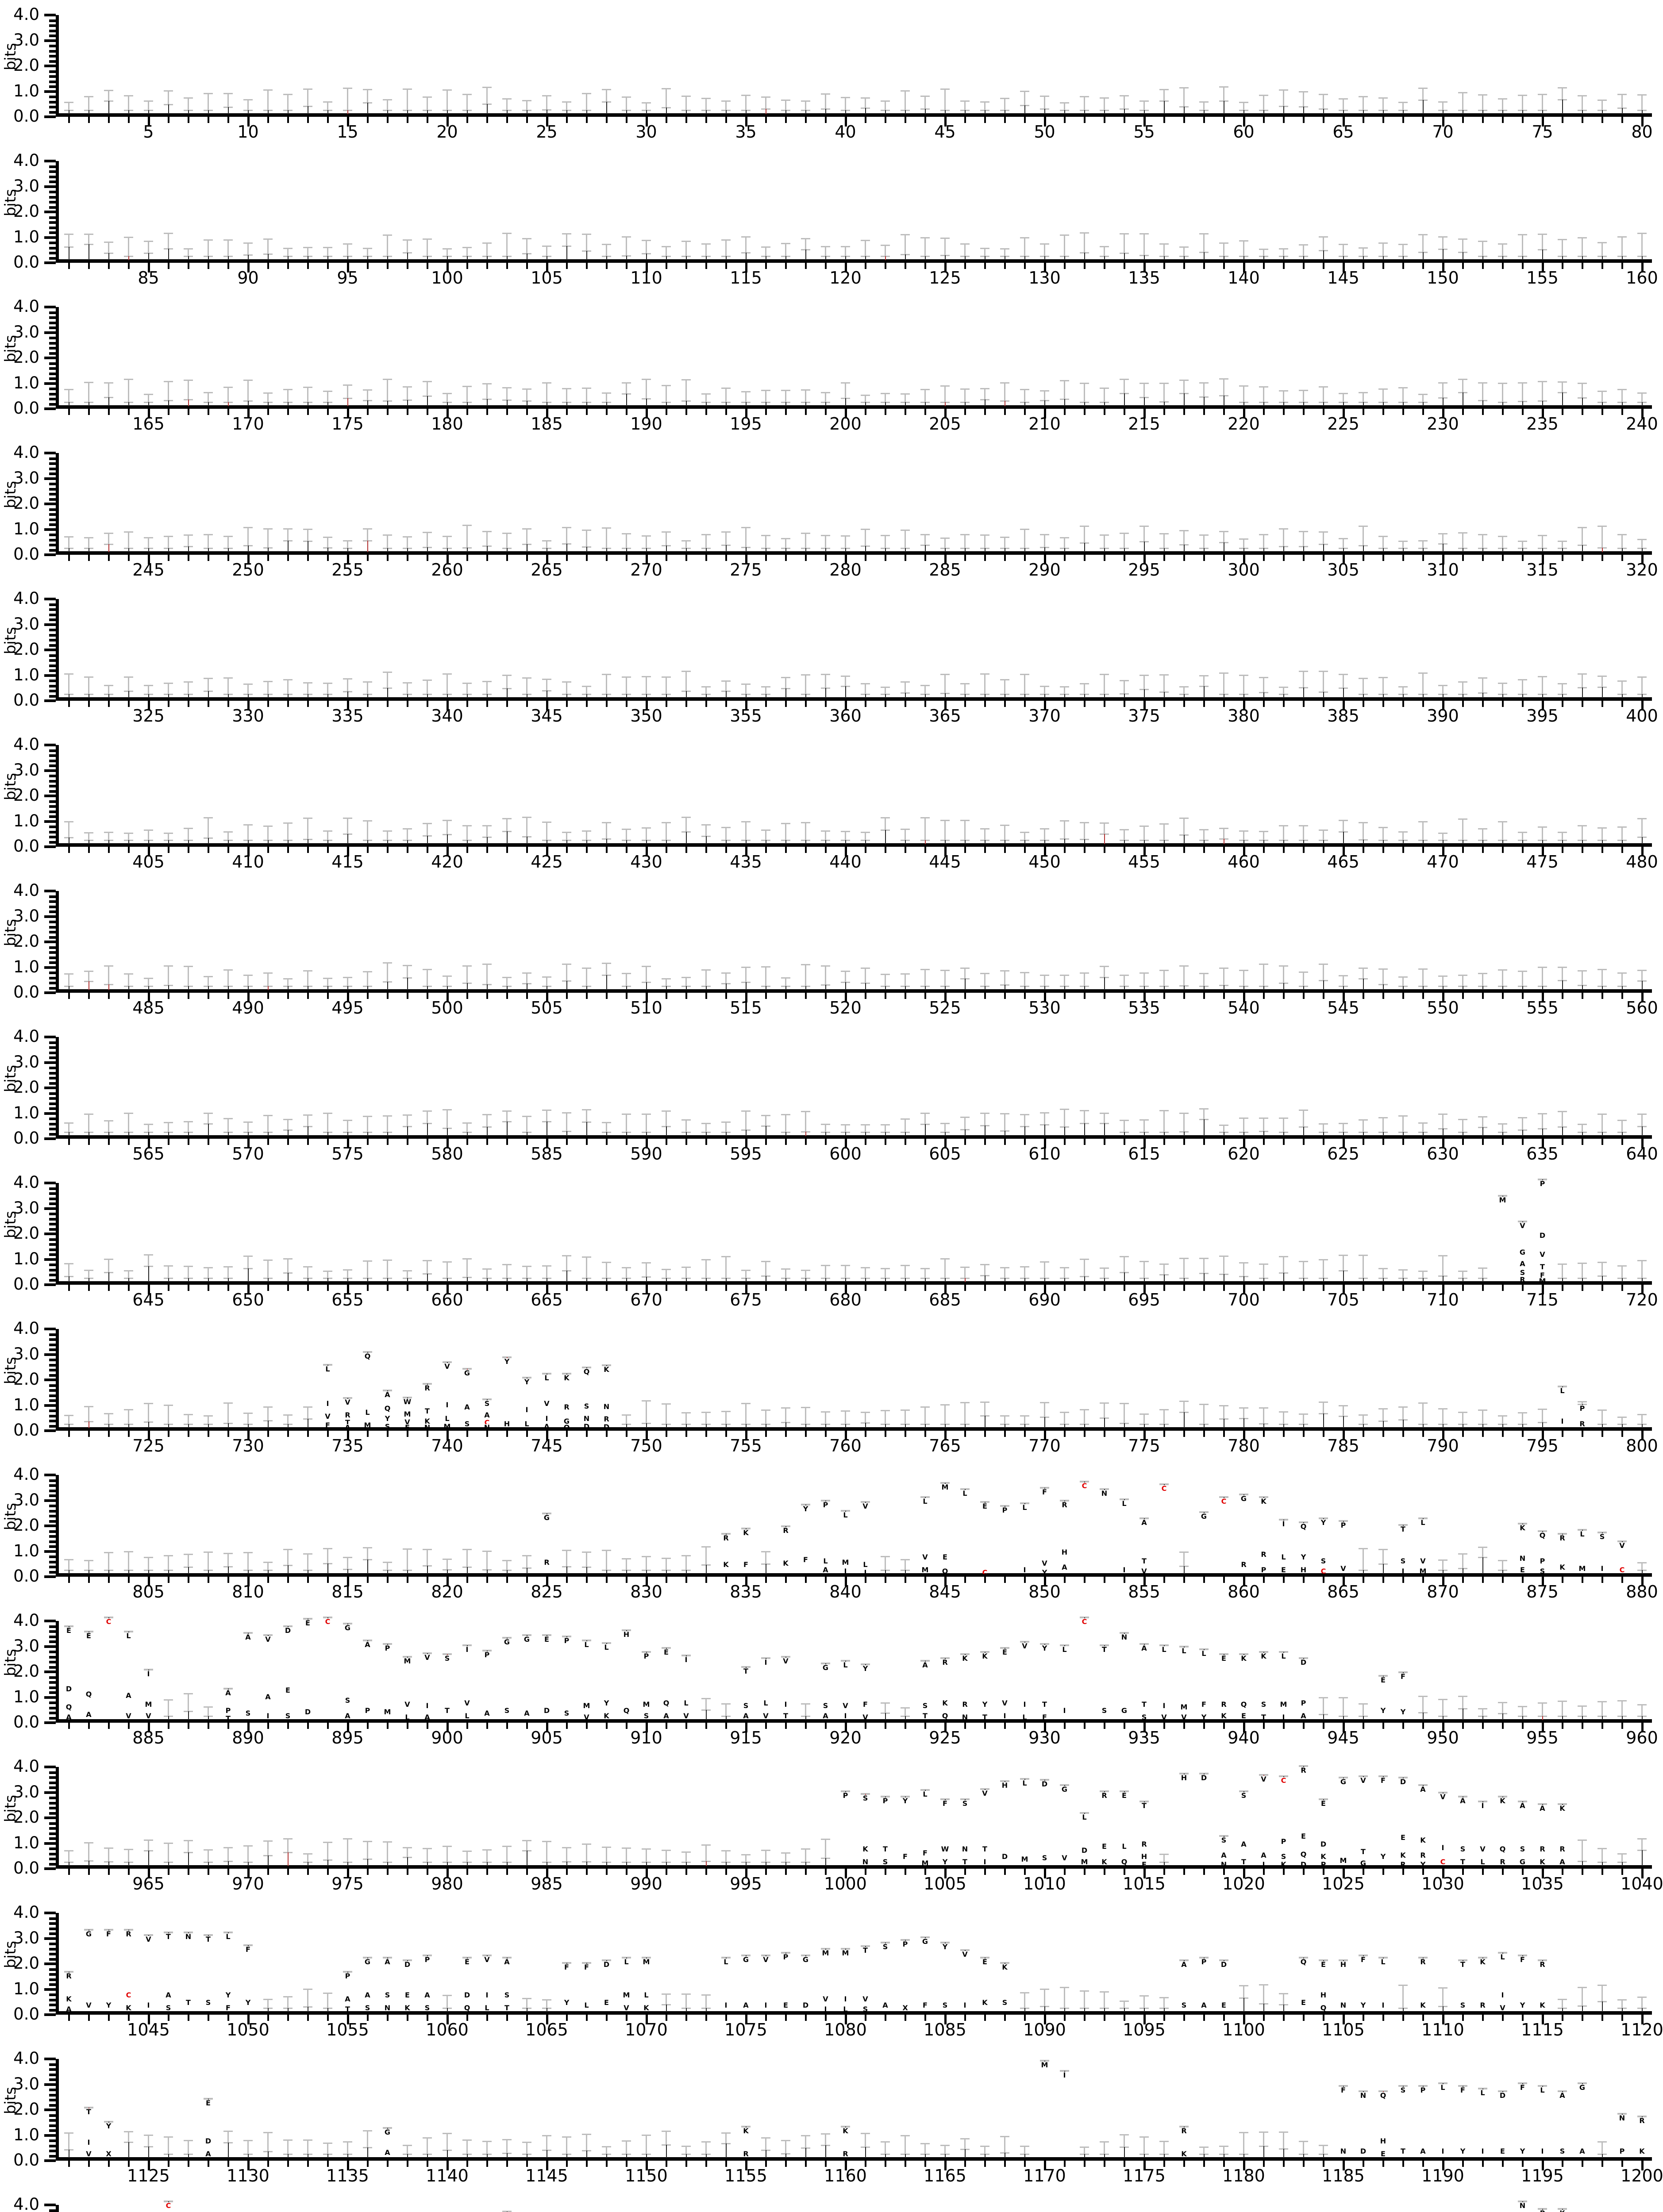 The width and height of the screenshot is (1663, 2212). What do you see at coordinates (945, 1300) in the screenshot?
I see `x-tick-label: 685` at bounding box center [945, 1300].